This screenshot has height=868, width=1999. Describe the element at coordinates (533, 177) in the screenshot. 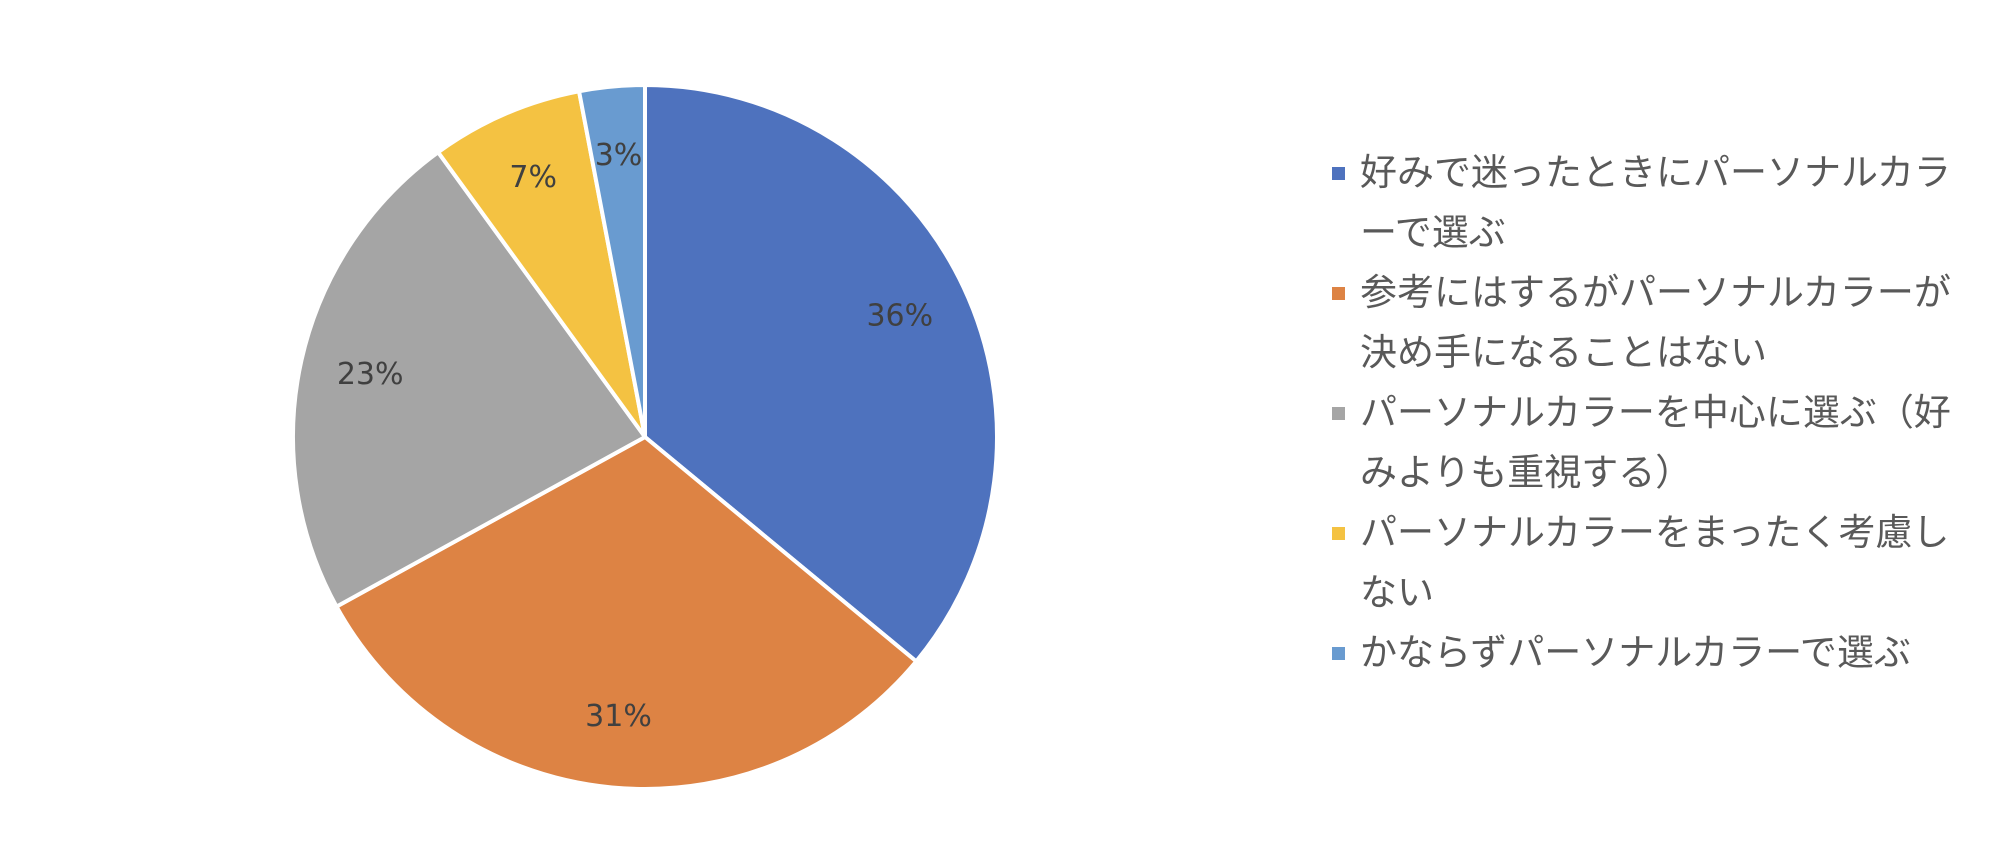

I see `data-label: 7%` at that location.